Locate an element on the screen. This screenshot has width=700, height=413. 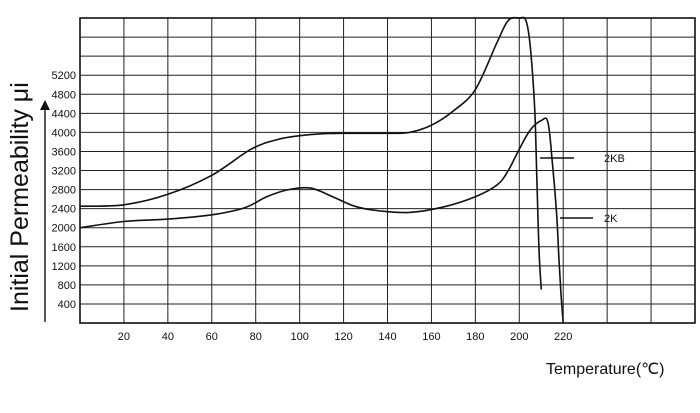
y-tick-label: 5200 is located at coordinates (64, 76).